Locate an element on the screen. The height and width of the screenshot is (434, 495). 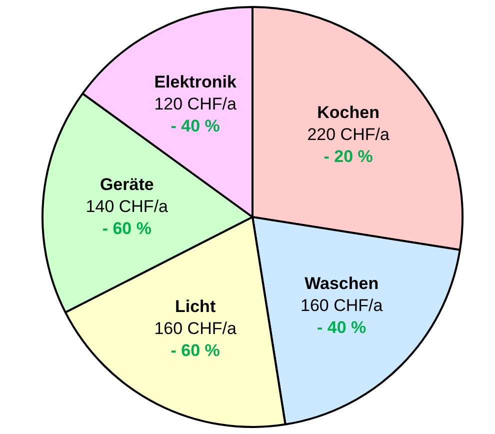
slice-label: Licht is located at coordinates (195, 306).